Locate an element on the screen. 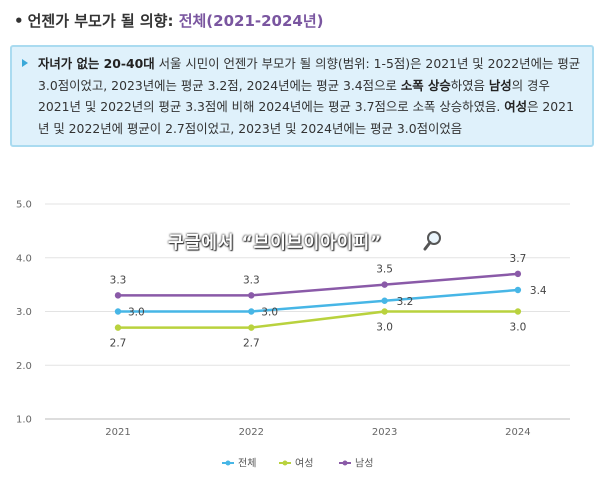 Image resolution: width=600 pixels, height=484 pixels. title-main: 언젠가 부모가 될 의향: is located at coordinates (103, 21).